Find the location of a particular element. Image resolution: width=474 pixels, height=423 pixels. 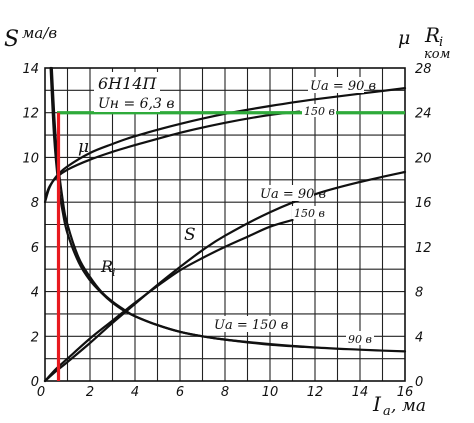

s-150v-label: 150 в is located at coordinates (309, 213).